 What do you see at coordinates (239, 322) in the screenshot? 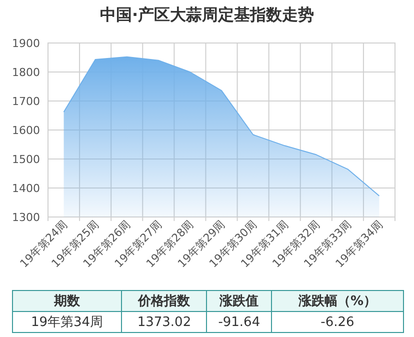
I see `text: -91.64` at bounding box center [239, 322].